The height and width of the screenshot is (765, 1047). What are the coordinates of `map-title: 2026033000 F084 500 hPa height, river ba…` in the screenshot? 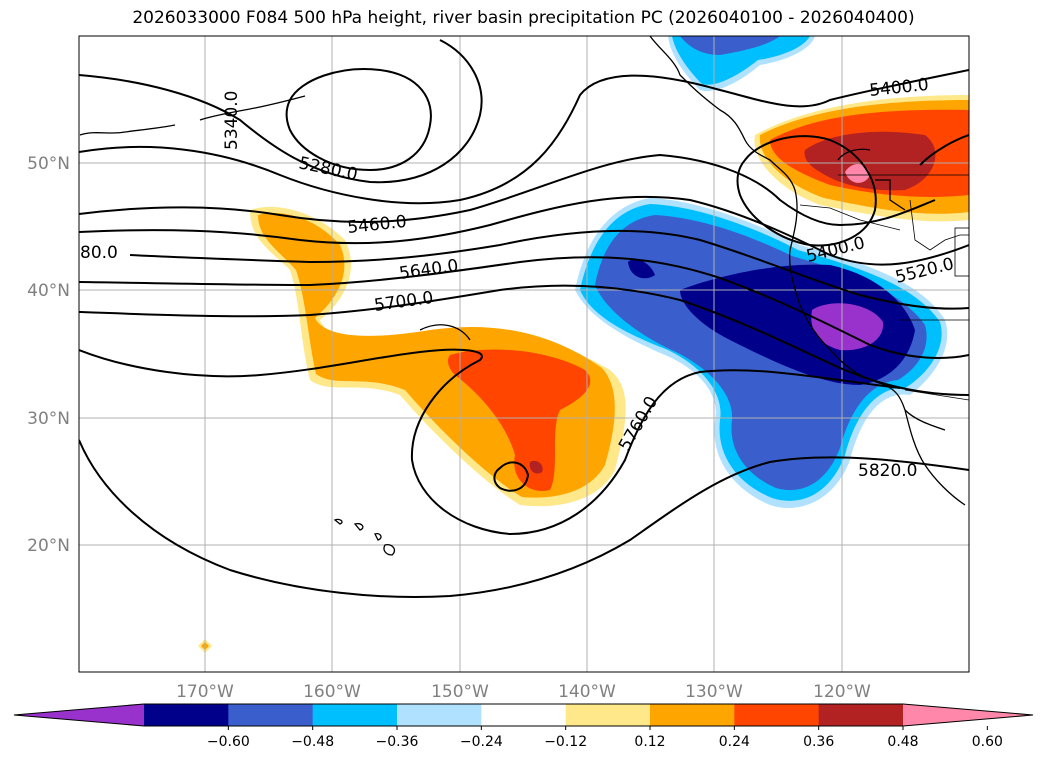 It's located at (523, 18).